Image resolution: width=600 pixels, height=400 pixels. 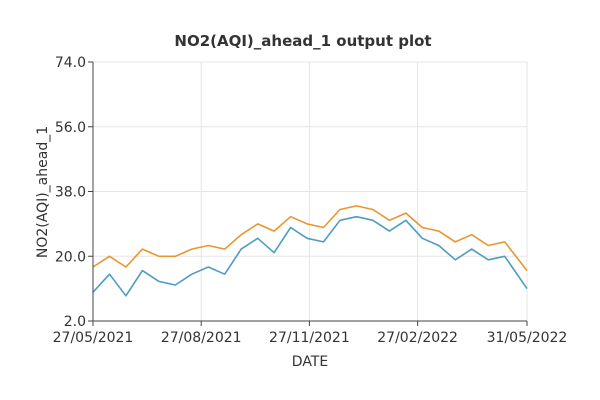 I want to click on x-axis-label: DATE, so click(x=310, y=362).